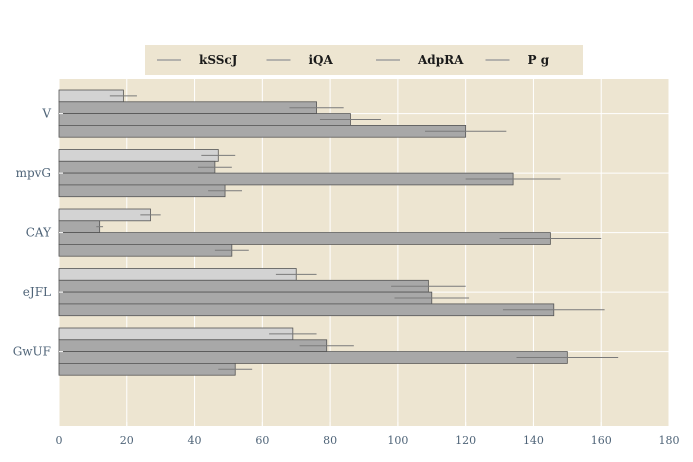 The width and height of the screenshot is (693, 462). I want to click on legend-label: kSScJ, so click(218, 60).